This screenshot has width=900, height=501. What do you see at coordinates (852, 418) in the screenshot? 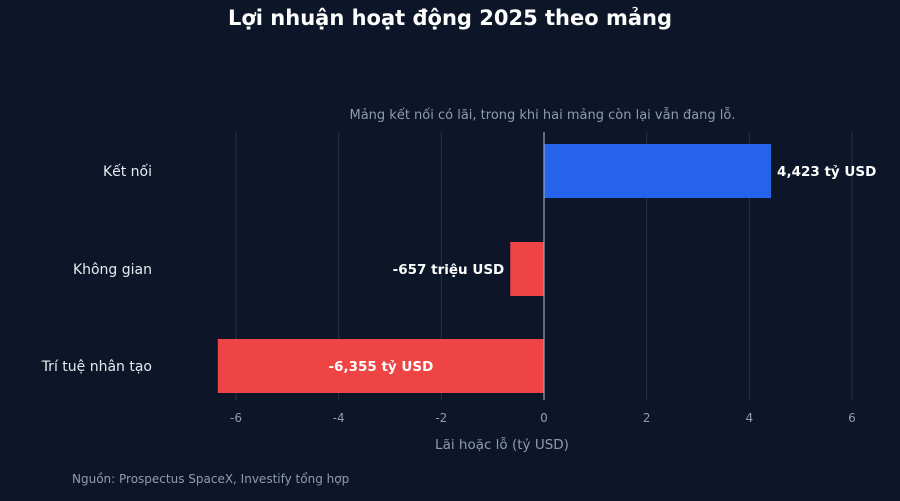
I see `x-tick-label: 6` at bounding box center [852, 418].